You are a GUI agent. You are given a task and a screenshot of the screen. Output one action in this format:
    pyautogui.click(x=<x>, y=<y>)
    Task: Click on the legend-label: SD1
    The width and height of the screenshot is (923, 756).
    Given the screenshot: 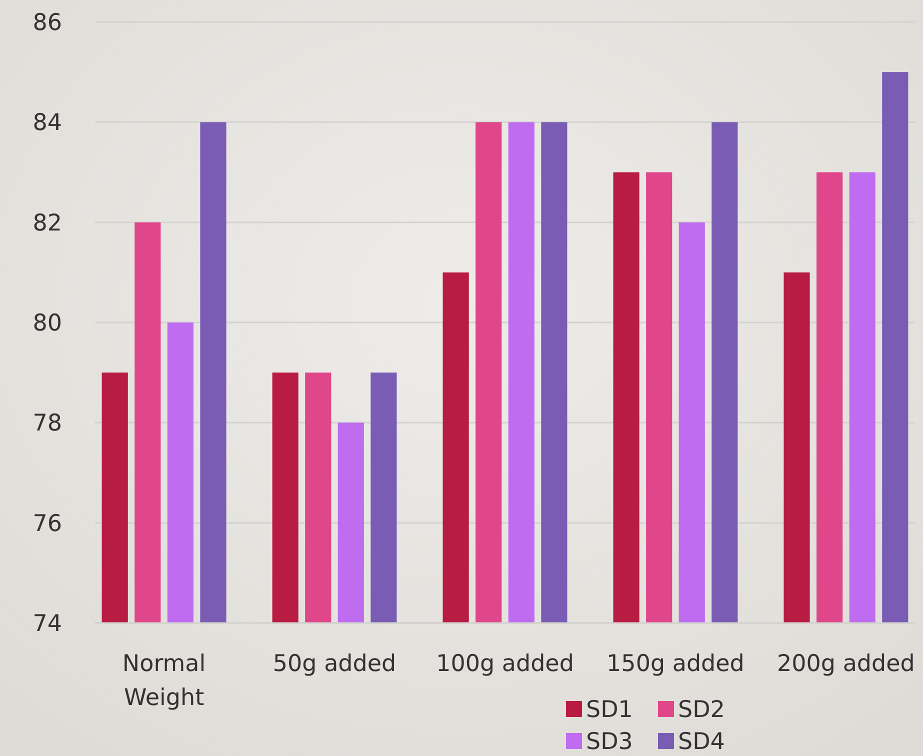 What is the action you would take?
    pyautogui.click(x=609, y=710)
    